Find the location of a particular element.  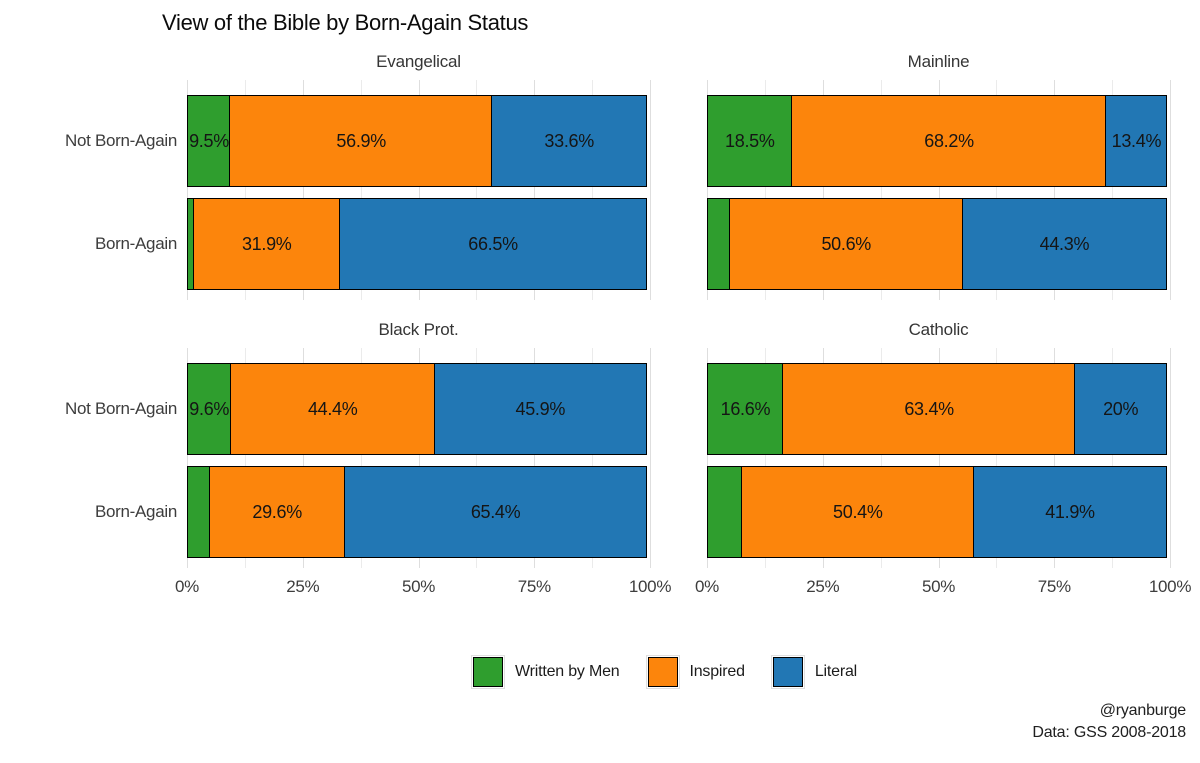

segment-label: 29.6% is located at coordinates (277, 511).